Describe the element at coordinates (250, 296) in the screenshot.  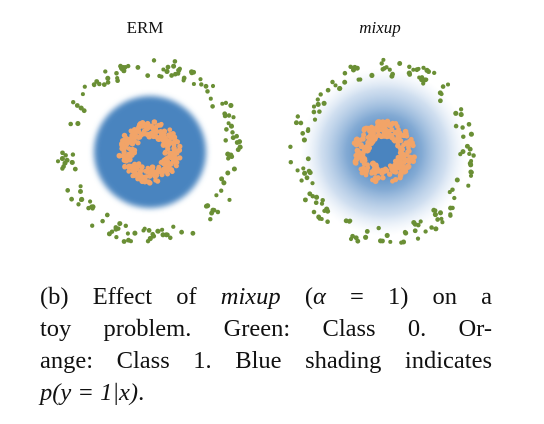
I see `caption-method: mixup` at that location.